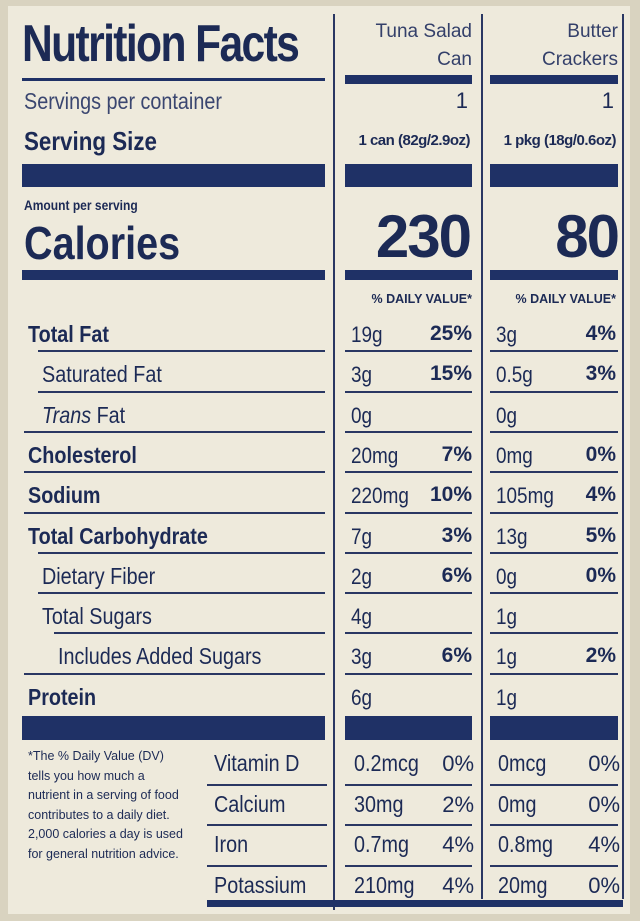  What do you see at coordinates (97, 616) in the screenshot?
I see `nutrient-label: Total Sugars` at bounding box center [97, 616].